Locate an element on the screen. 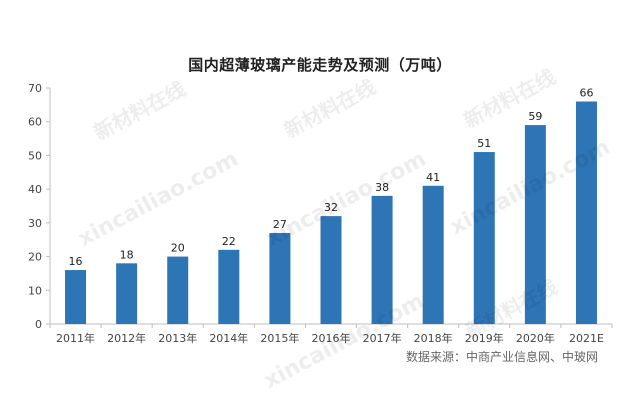 This screenshot has width=640, height=408. chart-title: 国内超薄玻璃产能走势及预测（万吨） is located at coordinates (320, 65).